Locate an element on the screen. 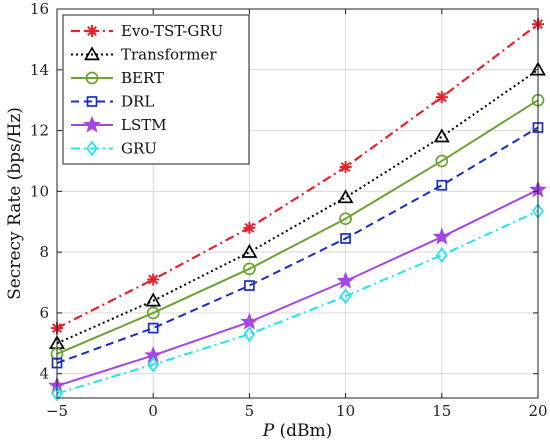 The height and width of the screenshot is (444, 550). legend-item: LSTM is located at coordinates (119, 124).